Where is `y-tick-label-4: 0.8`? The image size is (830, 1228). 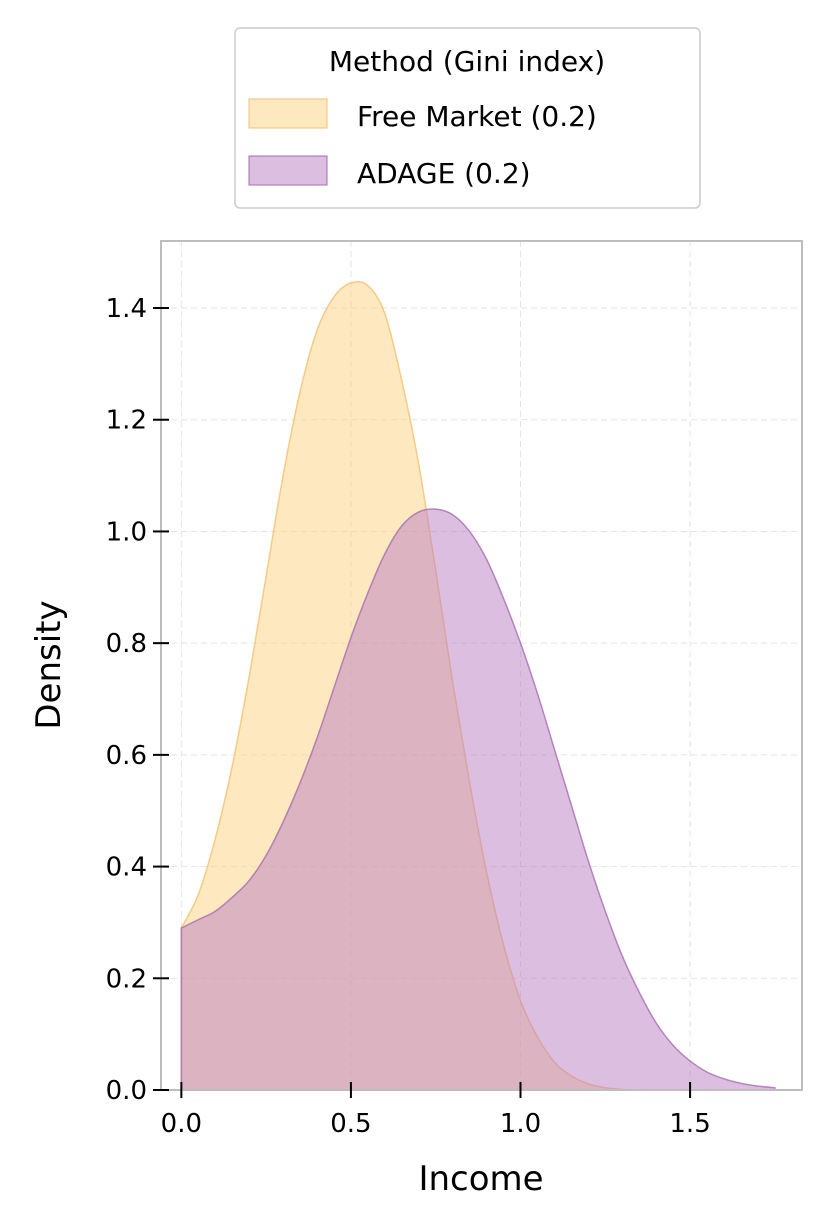
y-tick-label-4: 0.8 is located at coordinates (126, 644).